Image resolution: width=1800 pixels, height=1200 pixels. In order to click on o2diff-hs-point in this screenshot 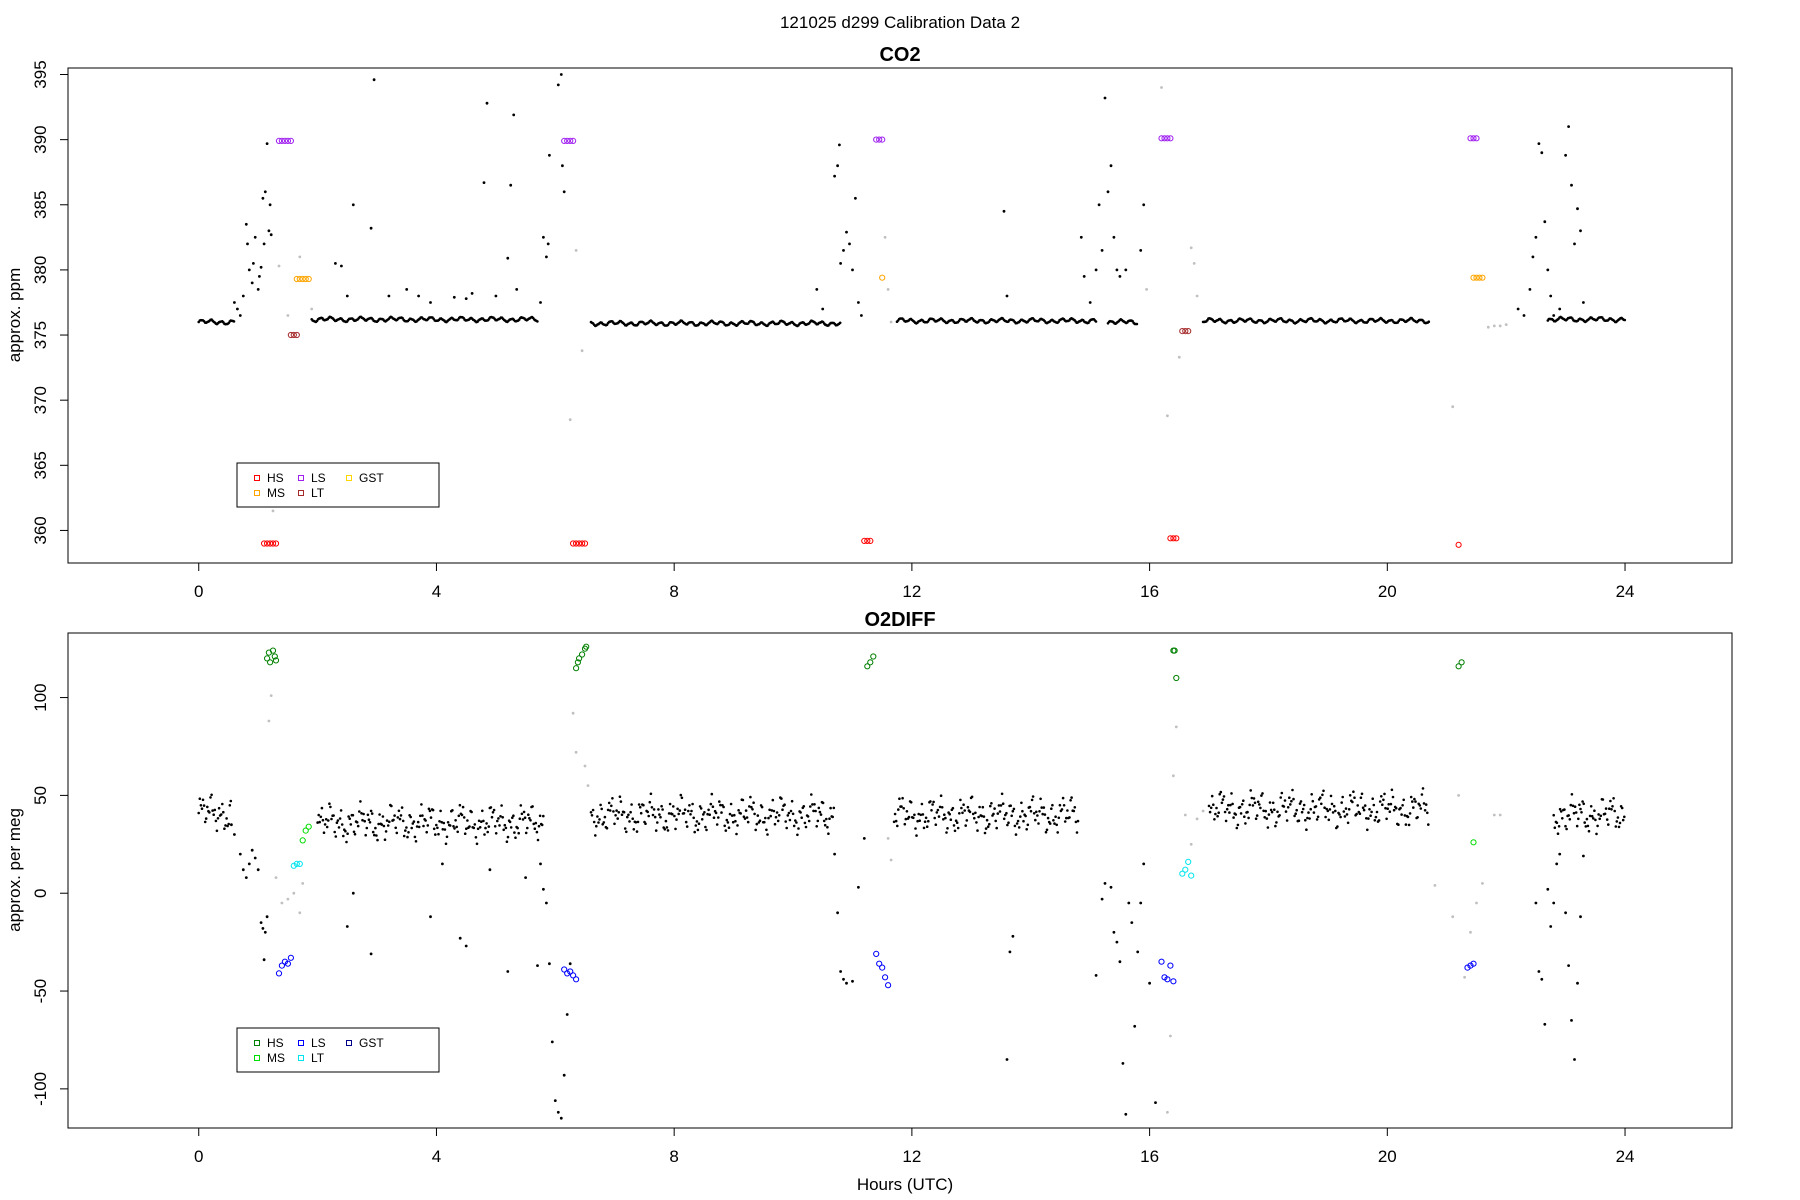, I will do `click(276, 660)`.